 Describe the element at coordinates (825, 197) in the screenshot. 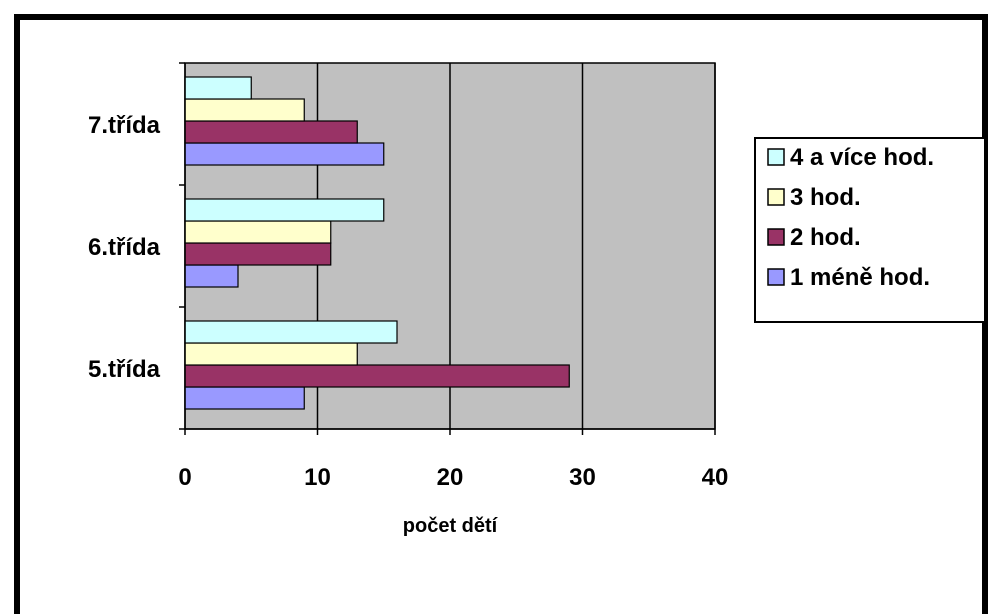

I see `legend-label: 3 hod.` at that location.